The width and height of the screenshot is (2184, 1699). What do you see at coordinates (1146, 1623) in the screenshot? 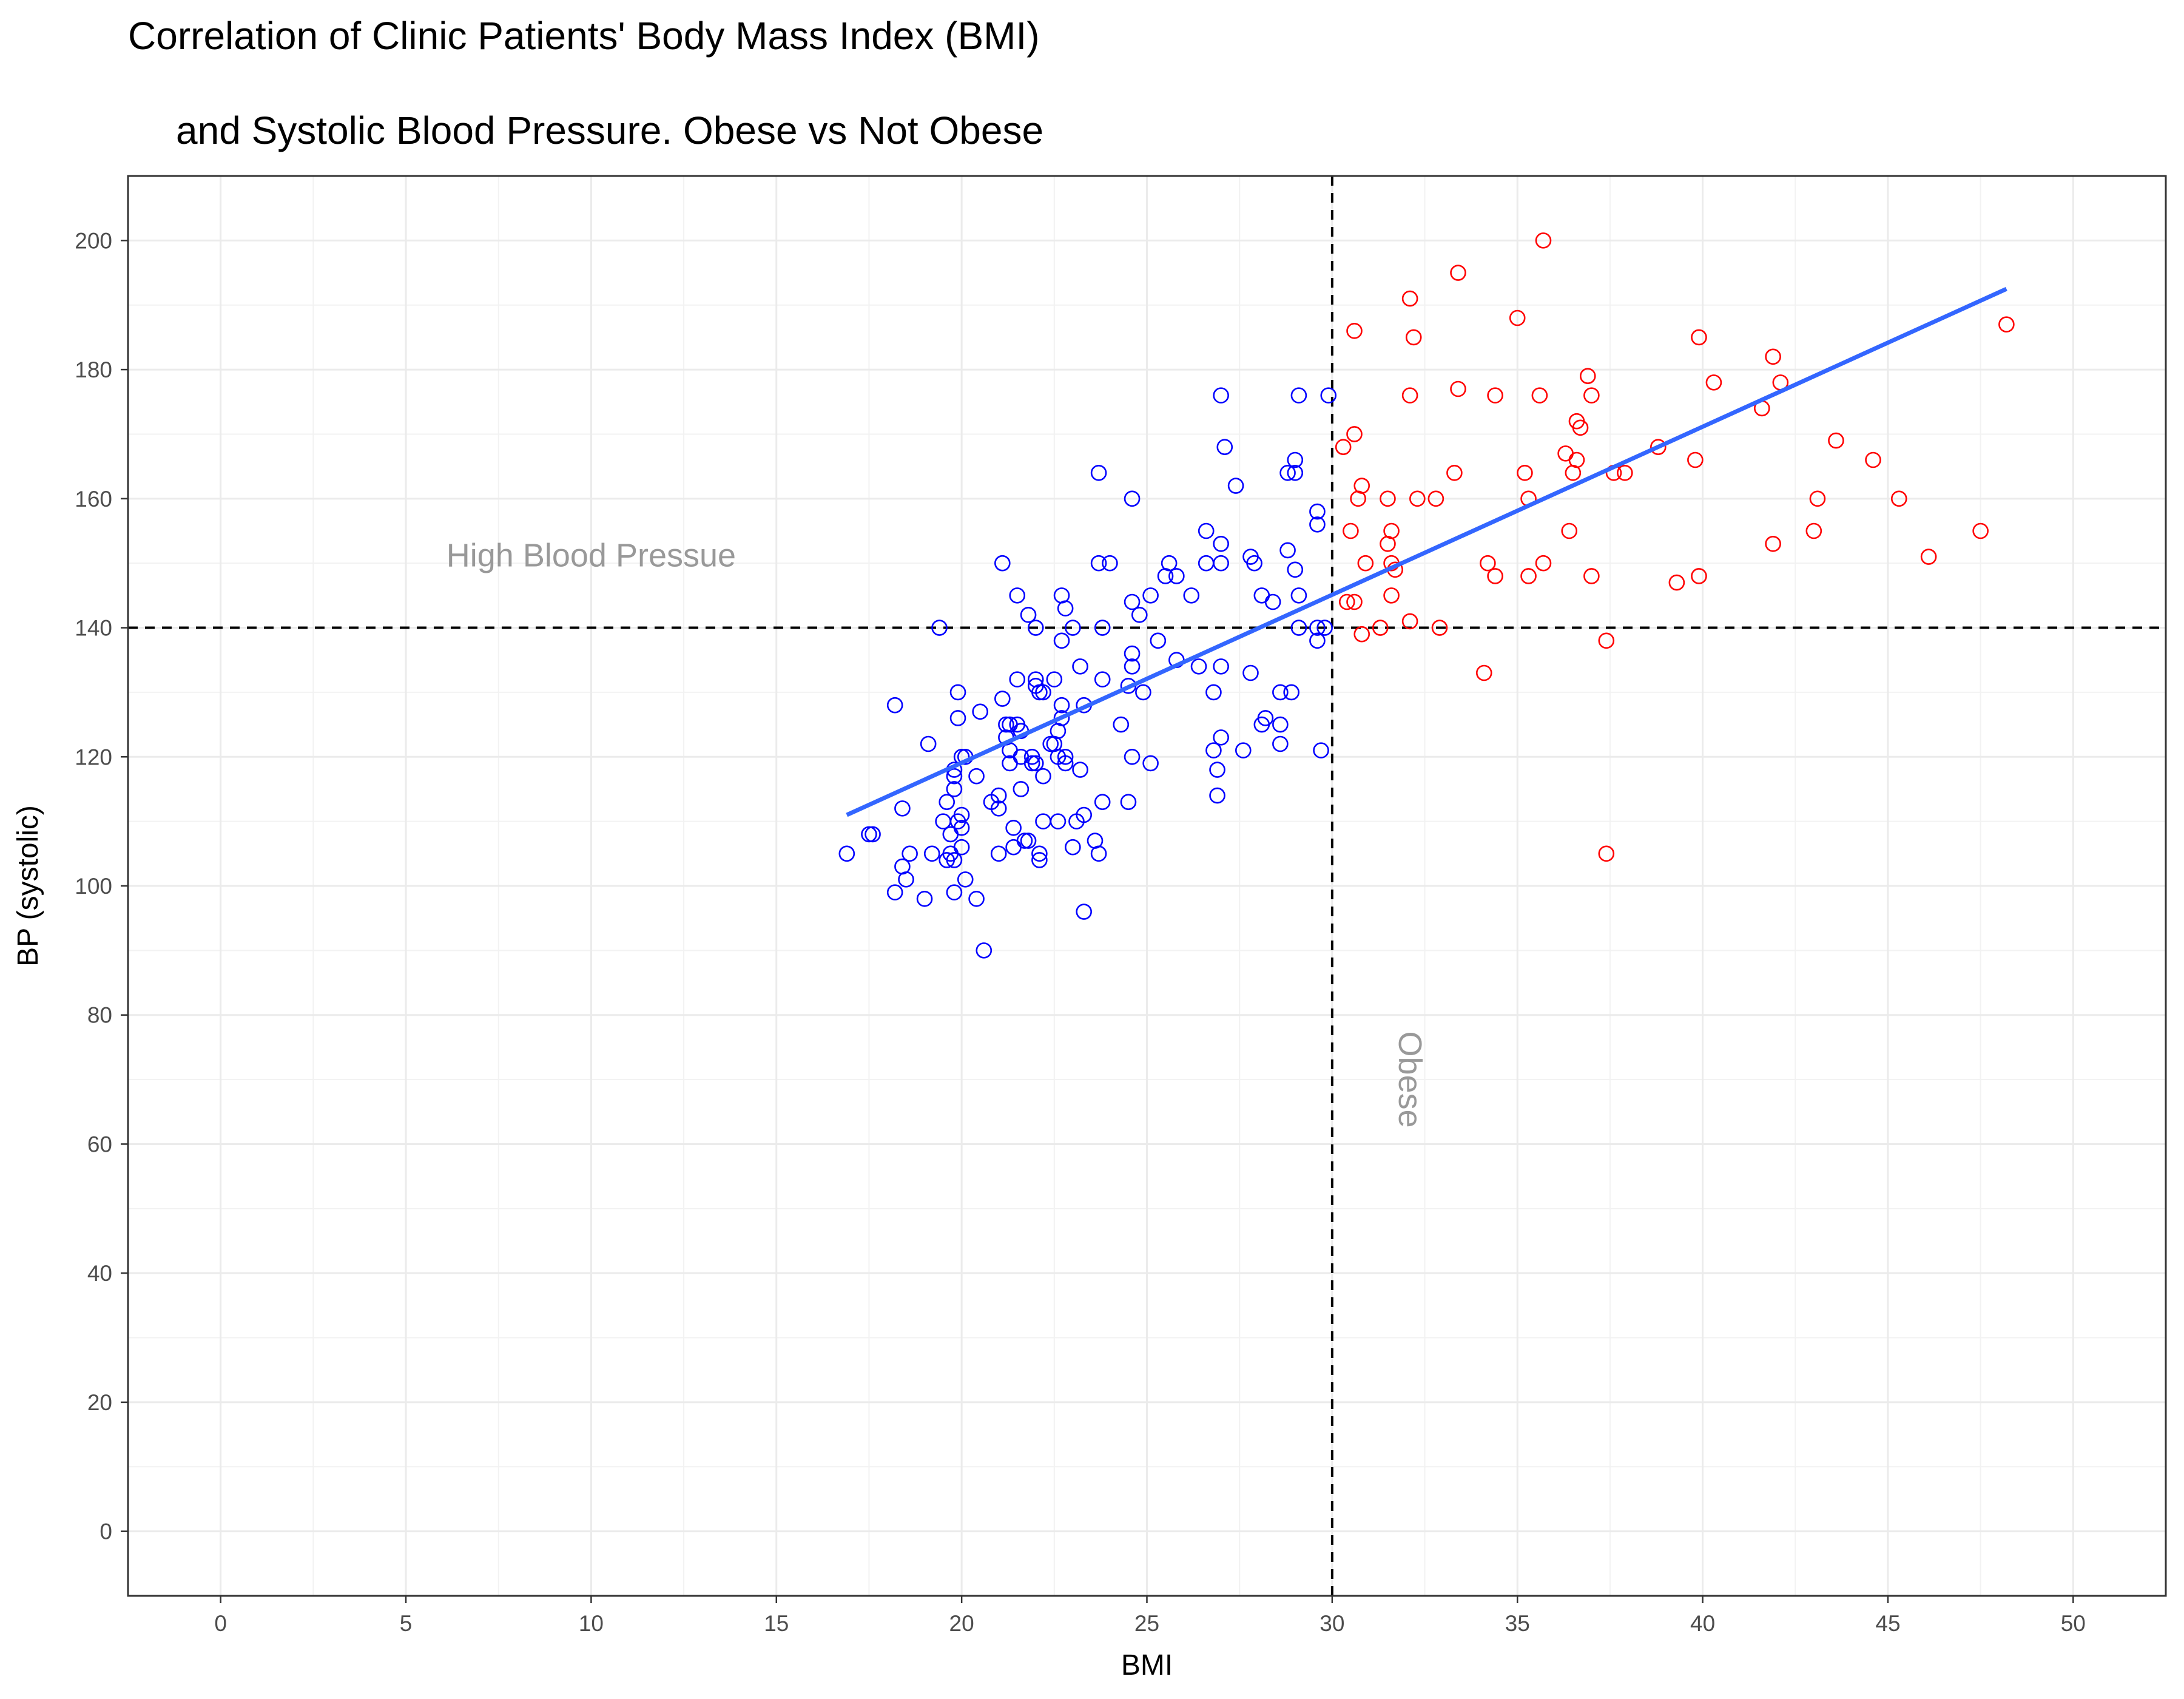
I see `x-tick-label: 25` at bounding box center [1146, 1623].